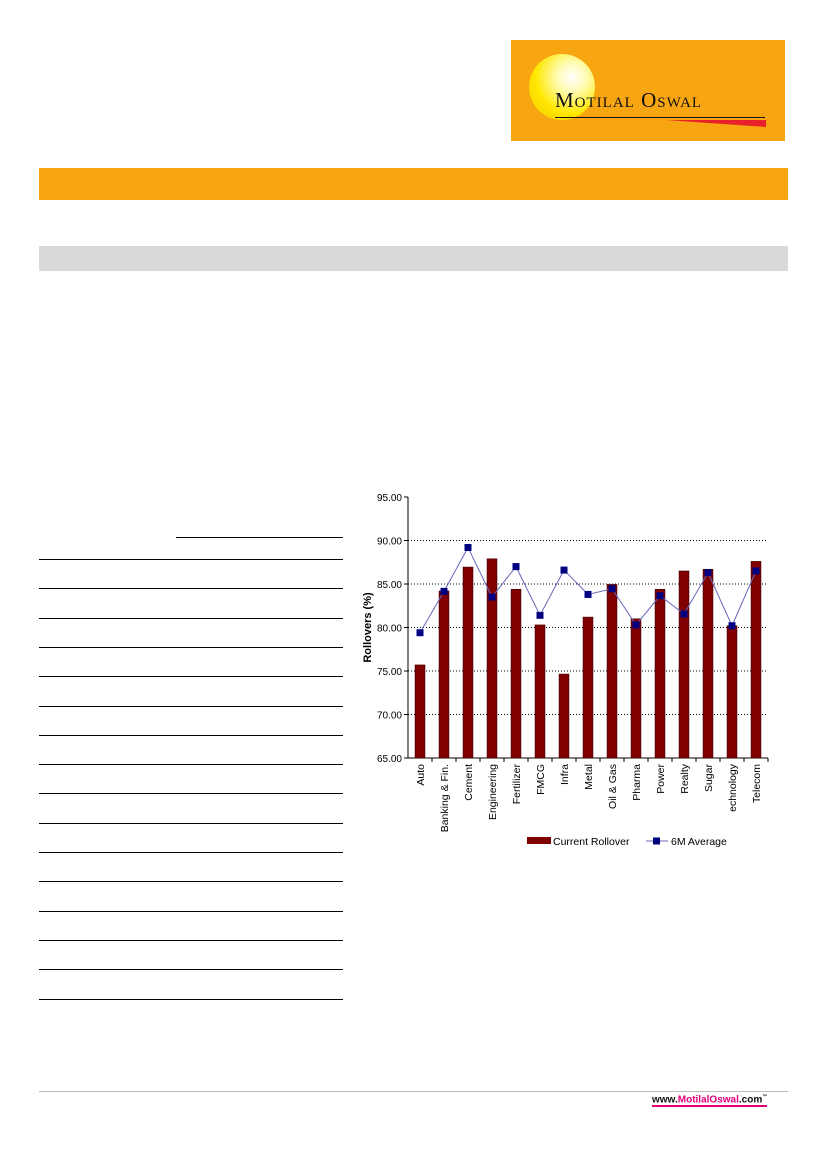 The height and width of the screenshot is (1169, 826). Describe the element at coordinates (539, 840) in the screenshot. I see `legend-swatch-current` at that location.